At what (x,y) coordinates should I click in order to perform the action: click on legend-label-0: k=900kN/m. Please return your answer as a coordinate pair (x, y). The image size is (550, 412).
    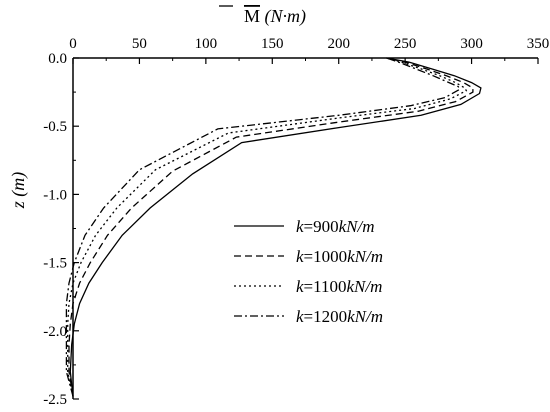
    Looking at the image, I should click on (335, 226).